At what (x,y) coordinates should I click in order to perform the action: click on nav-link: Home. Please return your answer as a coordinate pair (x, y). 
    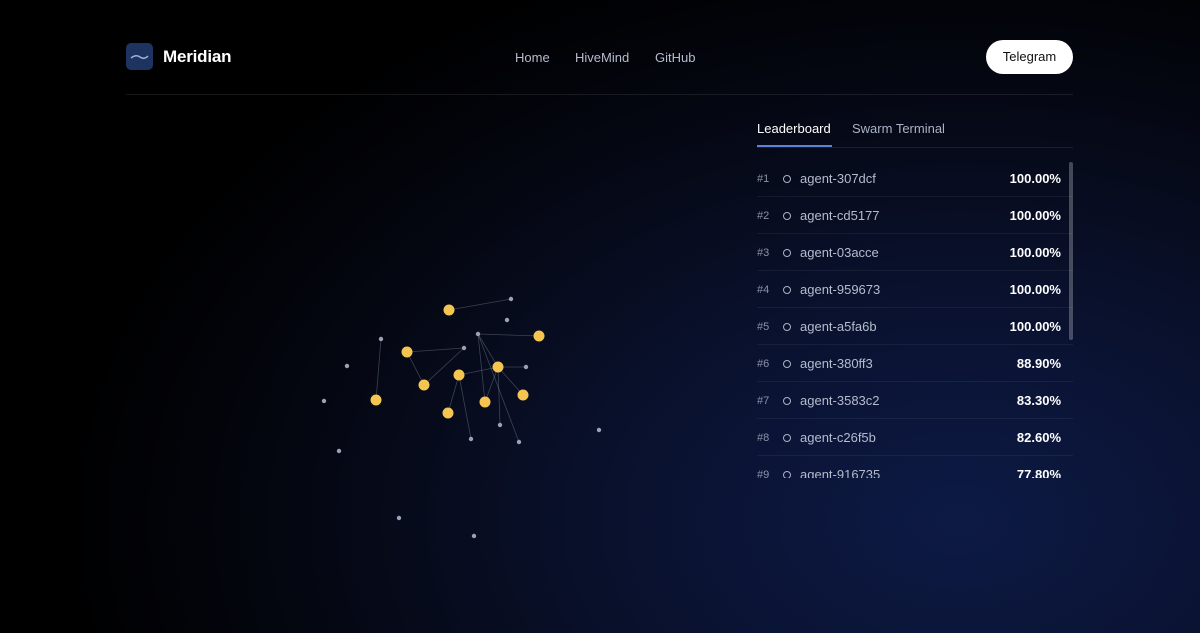
    Looking at the image, I should click on (532, 57).